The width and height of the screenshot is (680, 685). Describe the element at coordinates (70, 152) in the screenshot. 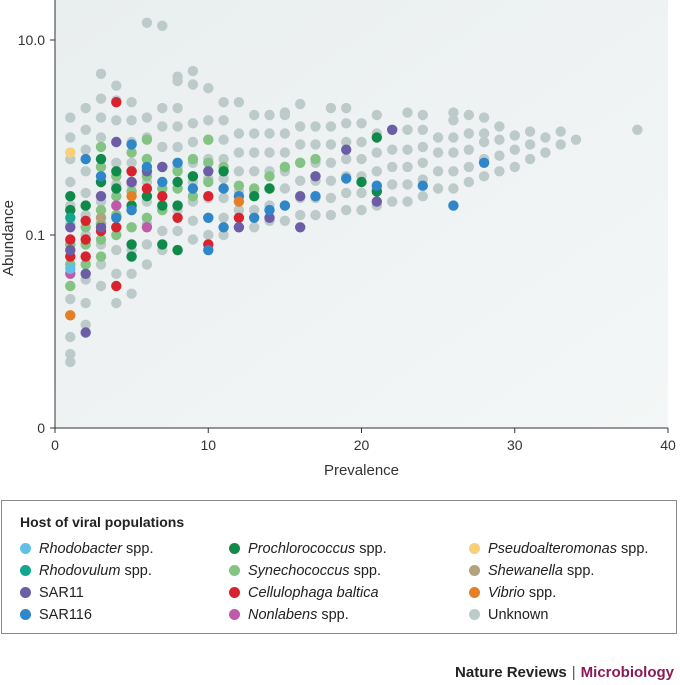

I see `point-pseudoalteromonas-spp` at that location.